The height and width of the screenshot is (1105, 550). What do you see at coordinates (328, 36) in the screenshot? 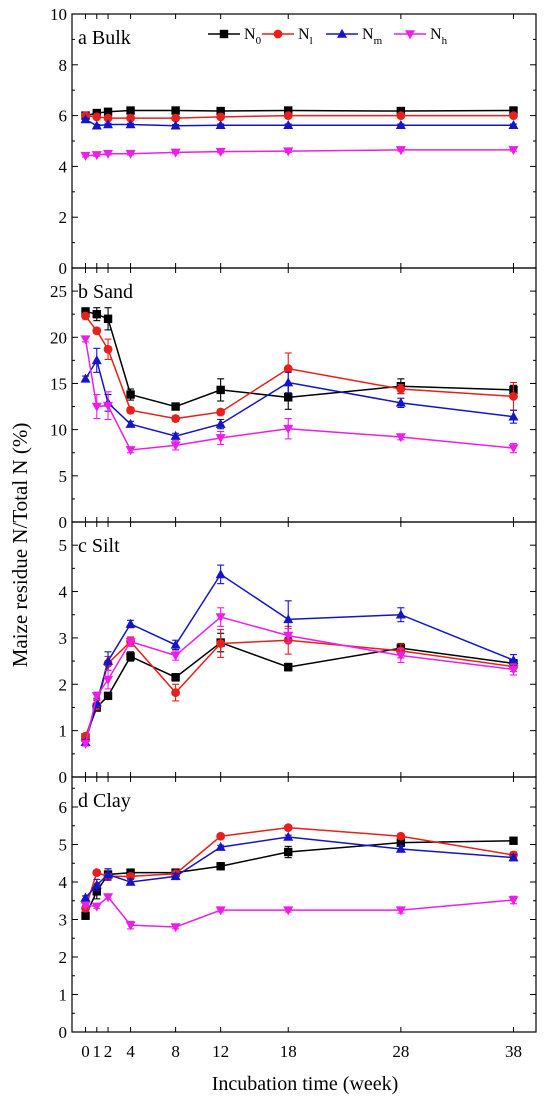
I see `legend: N0 Nl Nm Nh` at bounding box center [328, 36].